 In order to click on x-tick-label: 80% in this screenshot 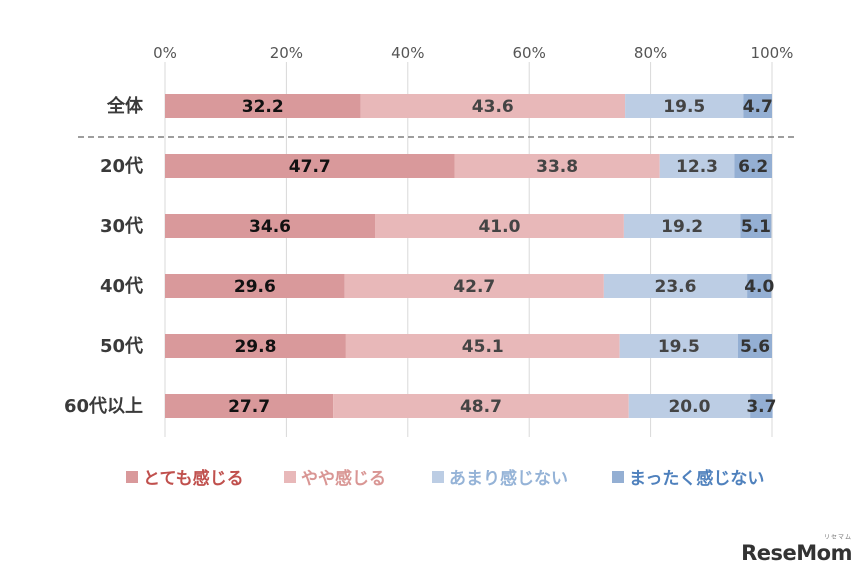, I will do `click(650, 53)`.